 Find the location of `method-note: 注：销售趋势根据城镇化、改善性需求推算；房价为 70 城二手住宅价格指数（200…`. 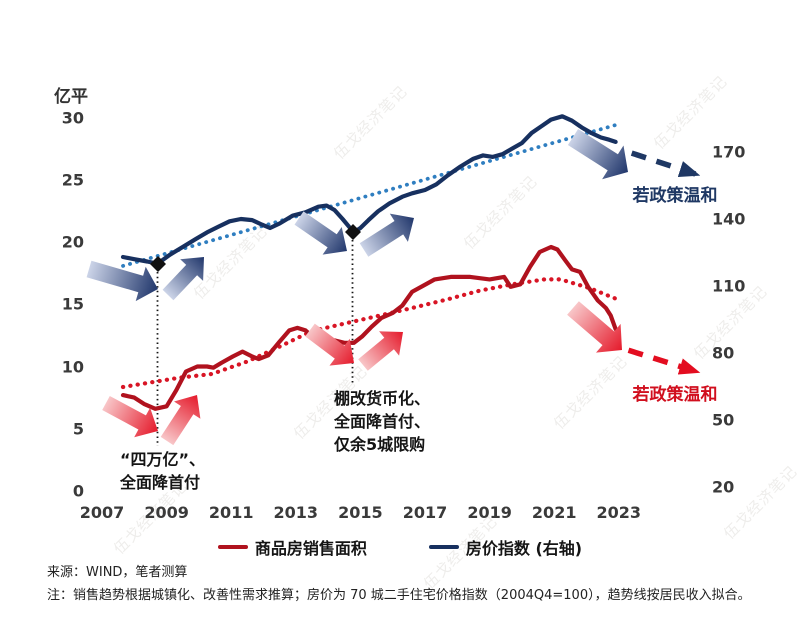

method-note: 注：销售趋势根据城镇化、改善性需求推算；房价为 70 城二手住宅价格指数（200… is located at coordinates (399, 595).